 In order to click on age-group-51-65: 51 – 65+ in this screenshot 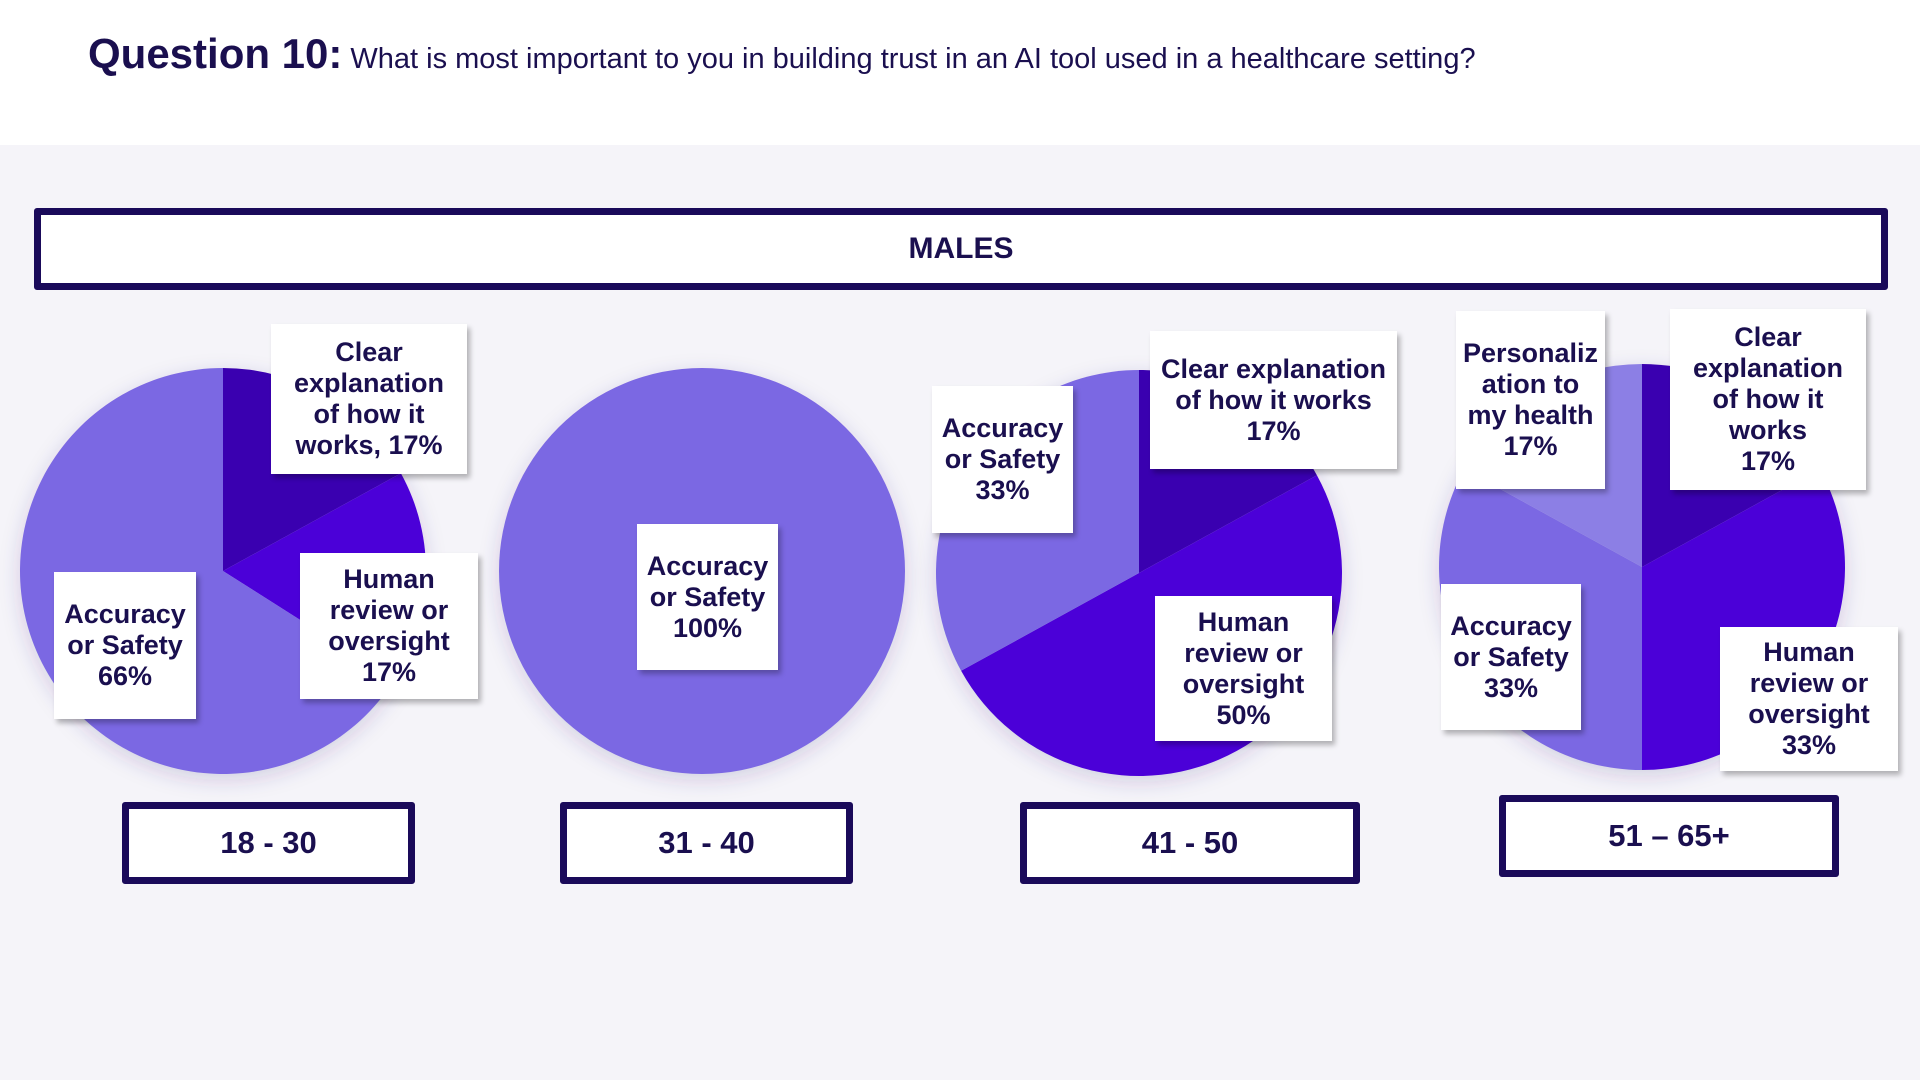, I will do `click(1669, 836)`.